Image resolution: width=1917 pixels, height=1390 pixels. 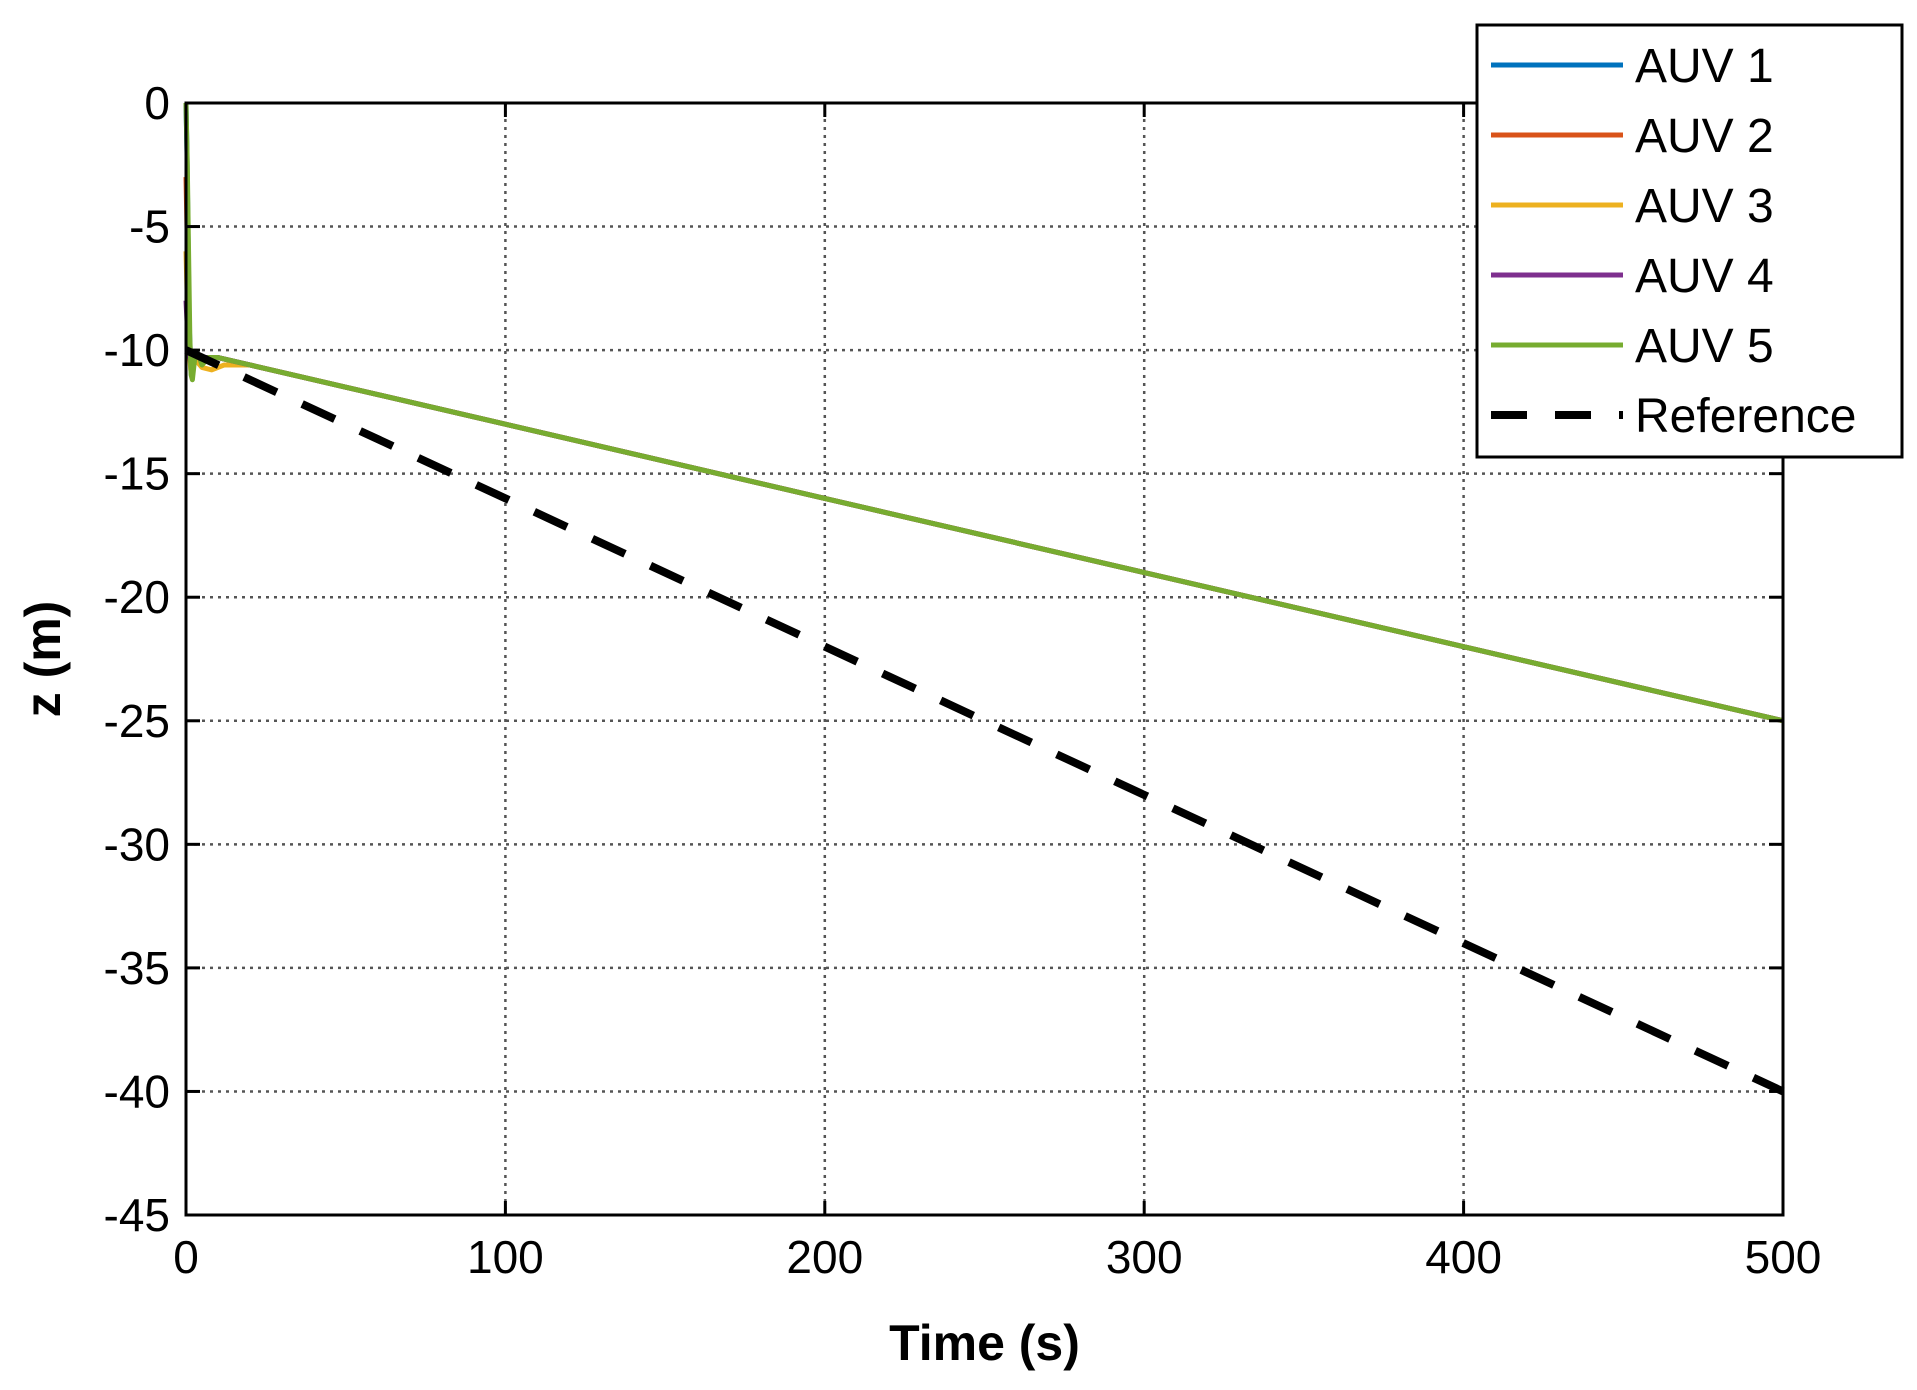 I want to click on y-tick-label: -35, so click(x=137, y=968).